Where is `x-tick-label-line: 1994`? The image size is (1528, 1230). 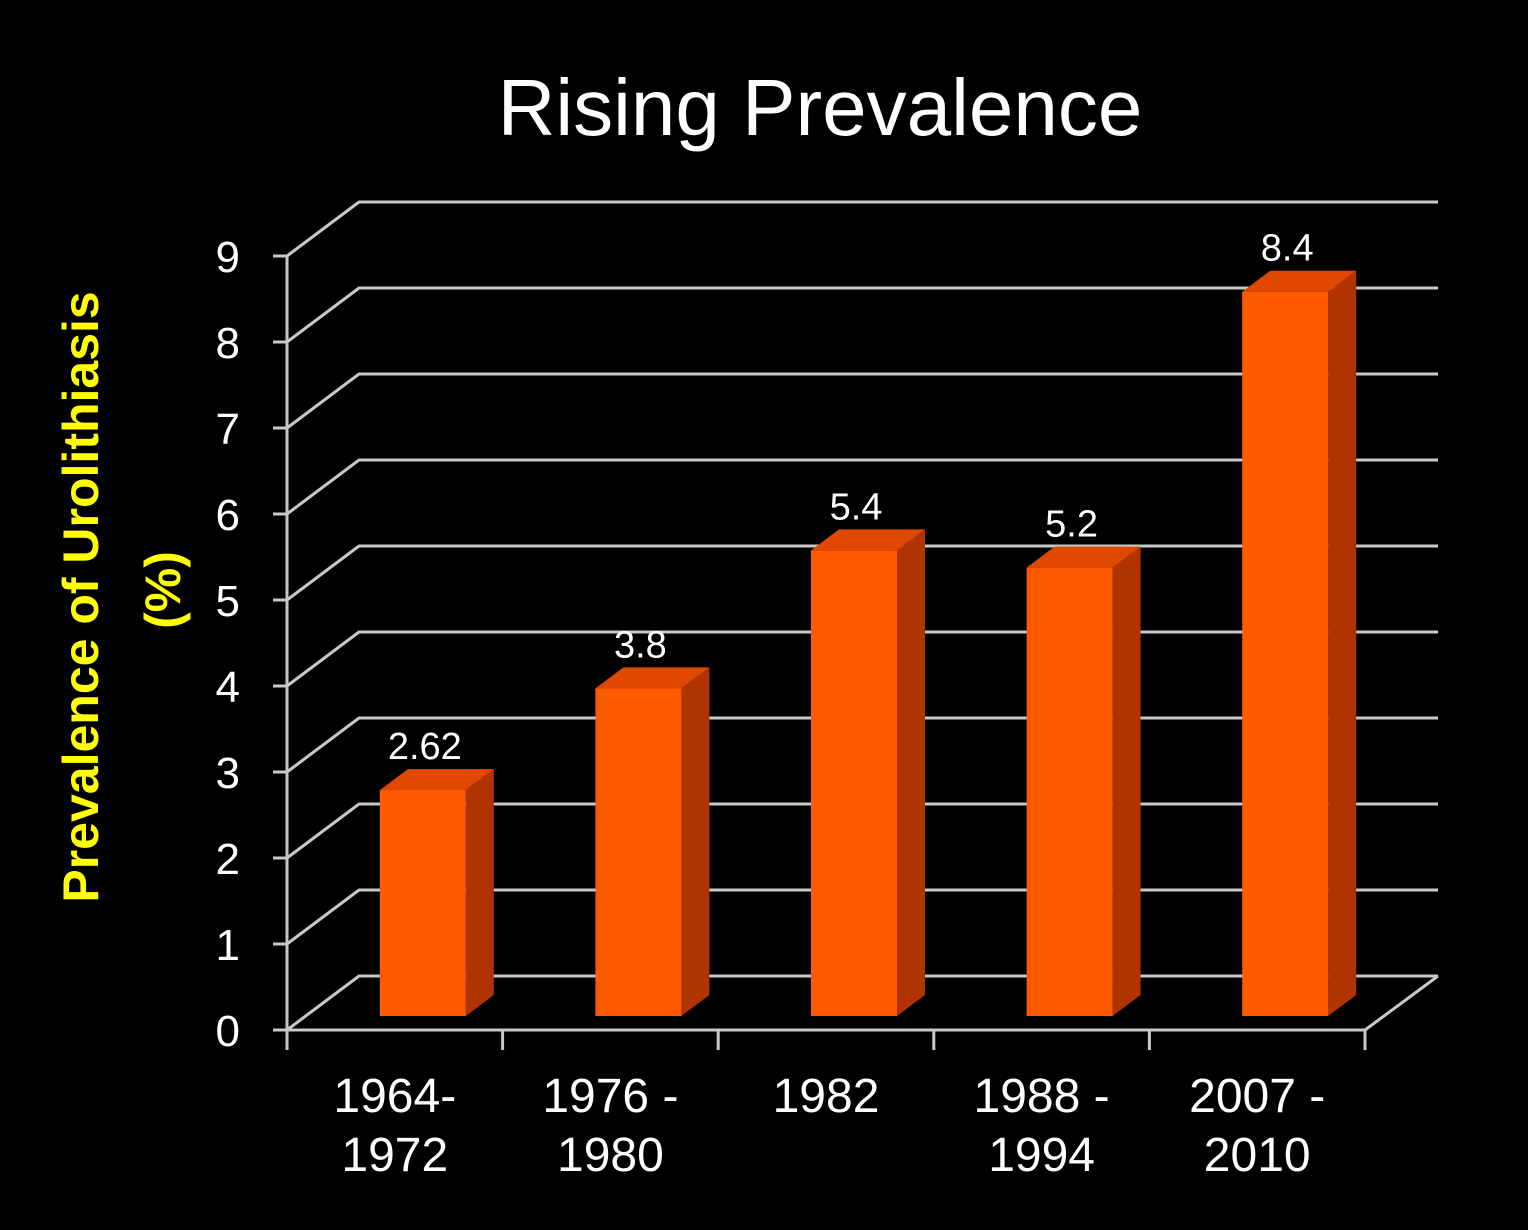 x-tick-label-line: 1994 is located at coordinates (1041, 1155).